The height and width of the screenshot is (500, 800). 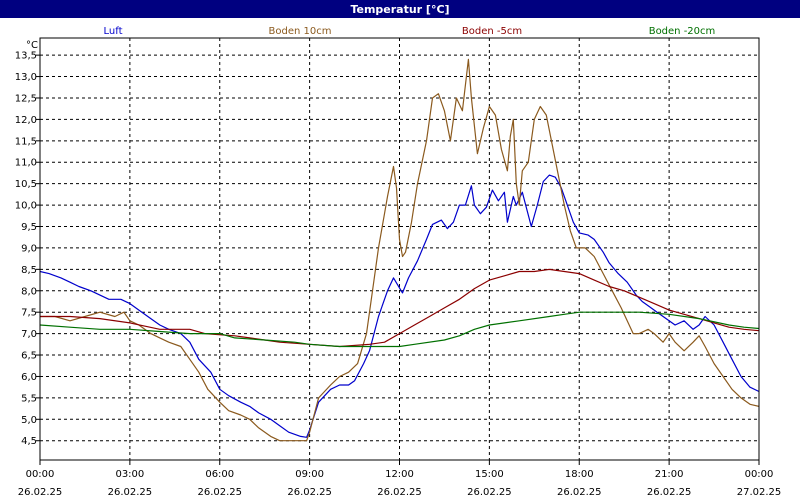 I want to click on x-tick-time: 09:00, so click(x=309, y=474).